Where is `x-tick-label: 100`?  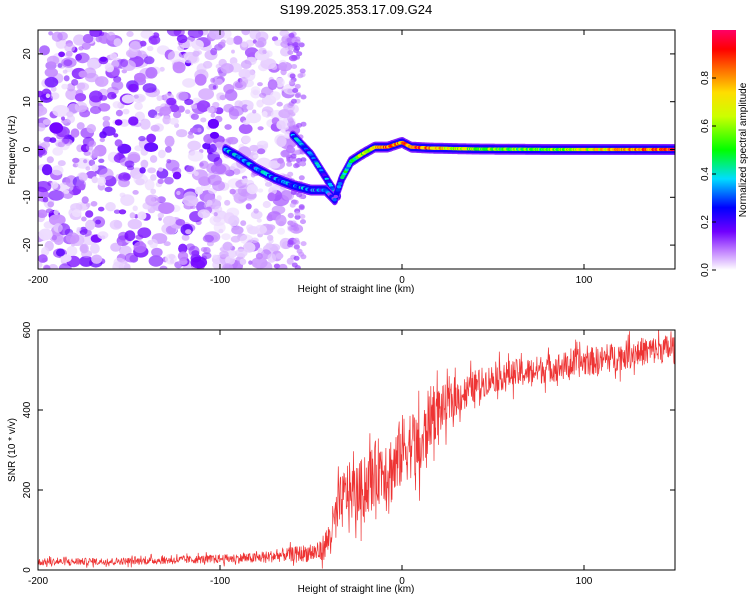
x-tick-label: 100 is located at coordinates (584, 581).